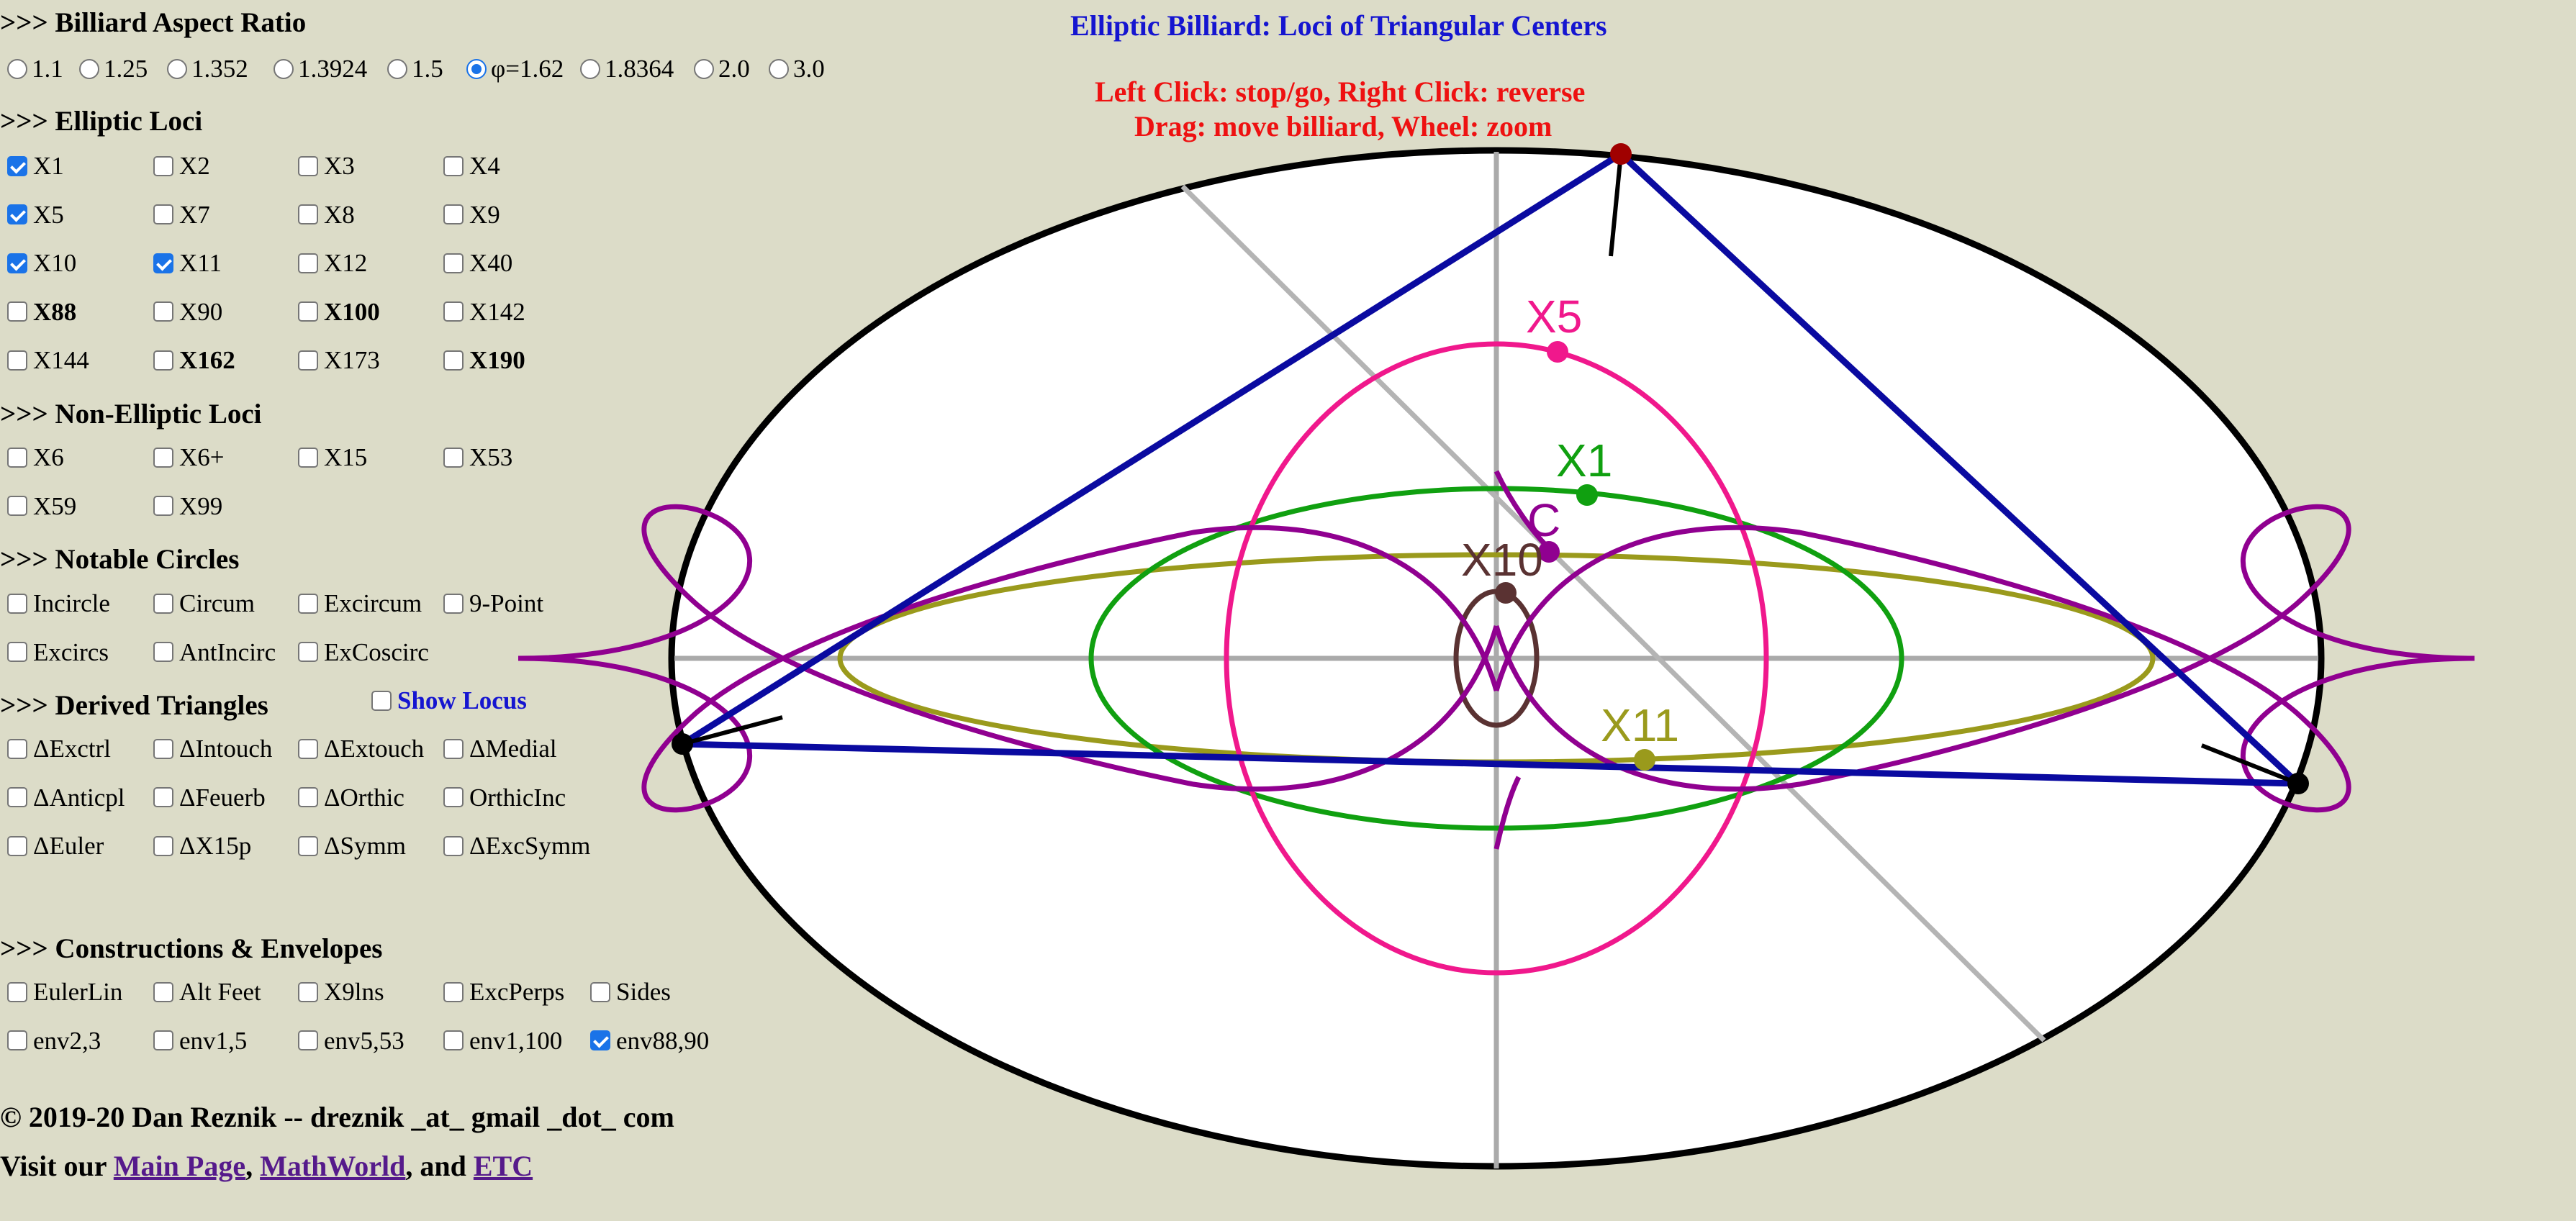  What do you see at coordinates (194, 360) in the screenshot?
I see `locus-x162-option: X162` at bounding box center [194, 360].